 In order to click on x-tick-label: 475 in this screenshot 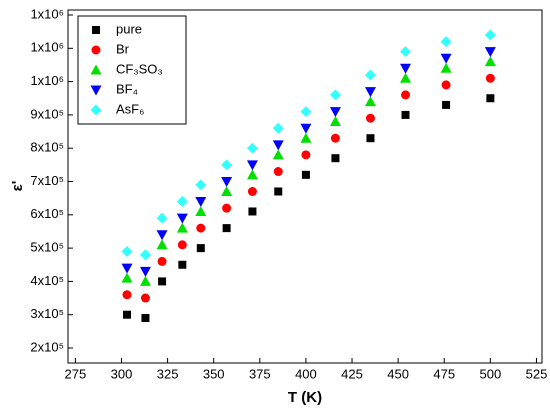, I will do `click(444, 373)`.